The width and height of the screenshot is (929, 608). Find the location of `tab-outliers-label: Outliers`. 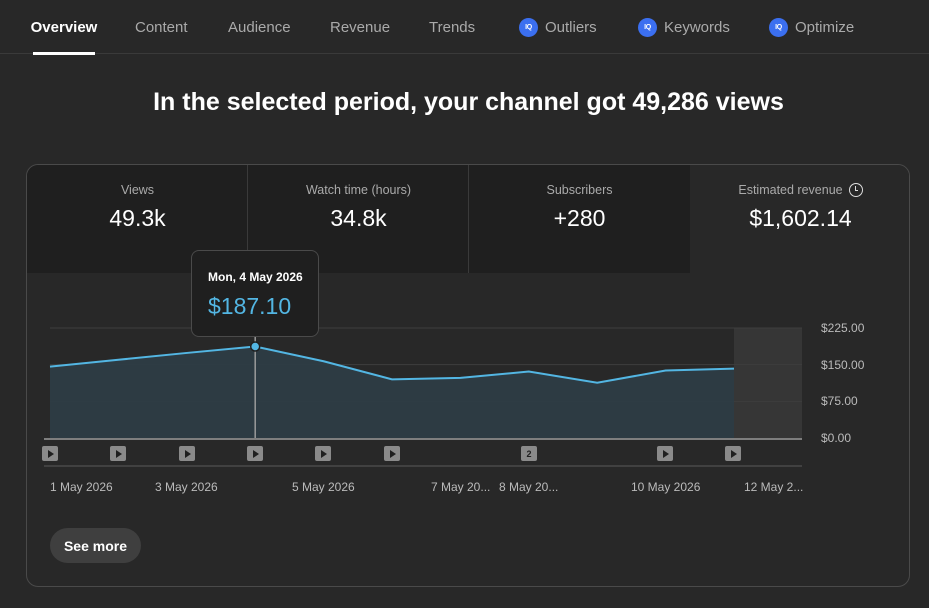

tab-outliers-label: Outliers is located at coordinates (571, 27).